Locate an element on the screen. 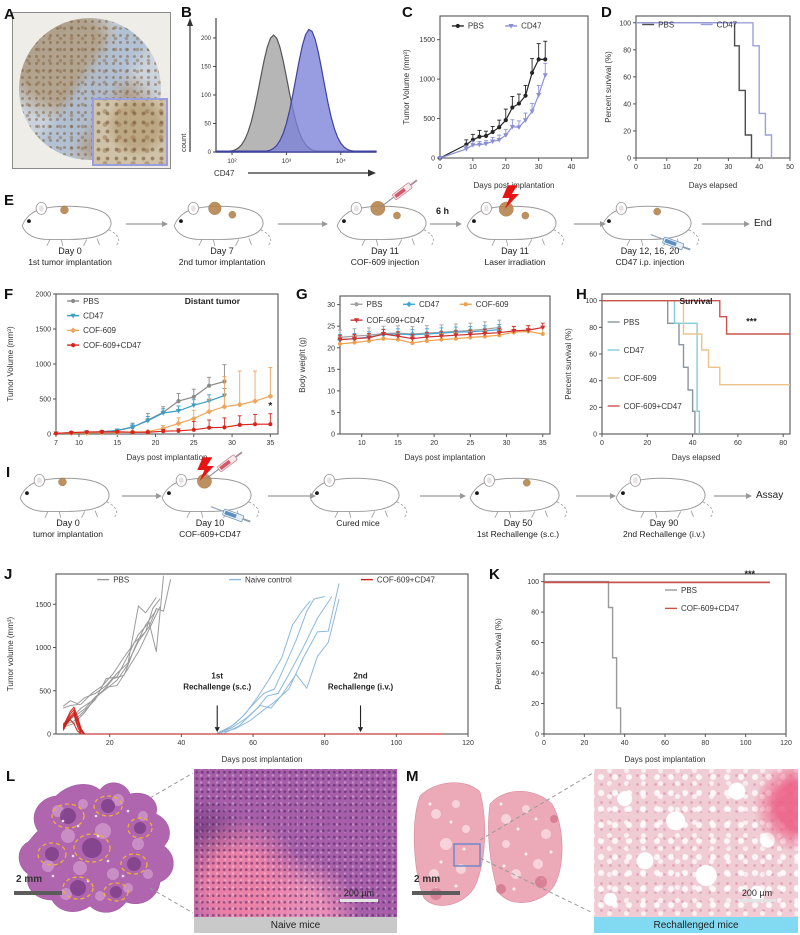  magnified-region-box is located at coordinates (467, 855).